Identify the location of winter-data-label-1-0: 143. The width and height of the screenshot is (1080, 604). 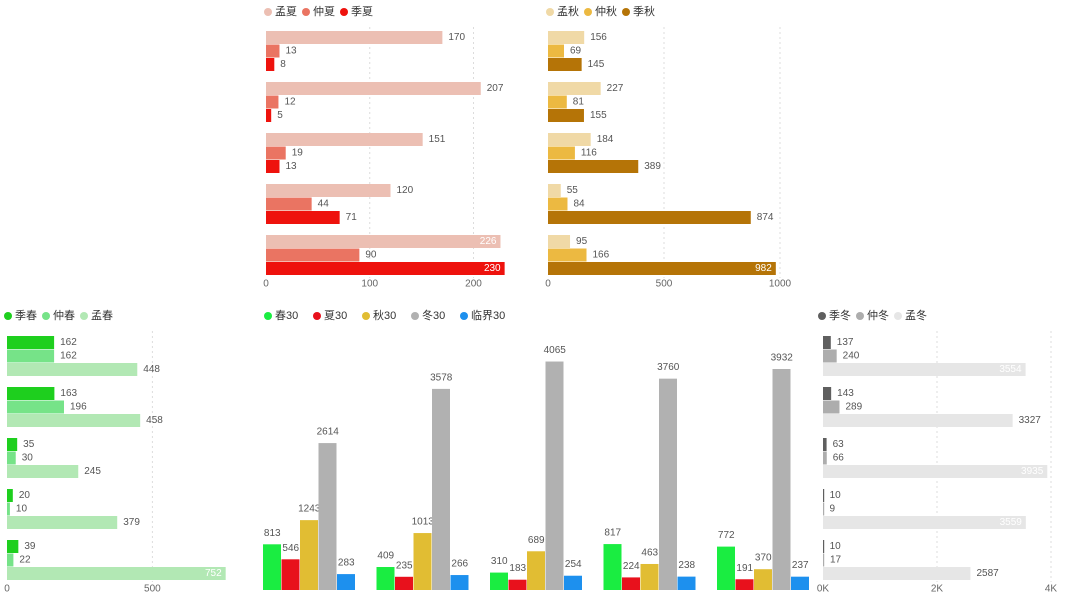
(845, 393).